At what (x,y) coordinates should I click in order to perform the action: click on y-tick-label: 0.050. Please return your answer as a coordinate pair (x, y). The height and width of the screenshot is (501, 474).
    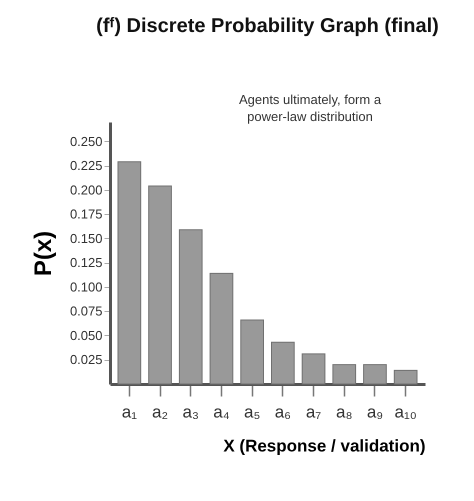
    Looking at the image, I should click on (86, 335).